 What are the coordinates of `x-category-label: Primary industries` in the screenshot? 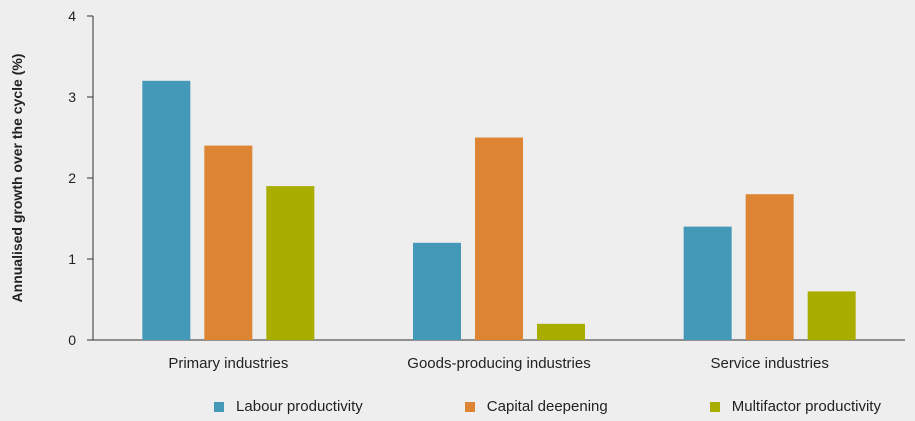 It's located at (228, 363).